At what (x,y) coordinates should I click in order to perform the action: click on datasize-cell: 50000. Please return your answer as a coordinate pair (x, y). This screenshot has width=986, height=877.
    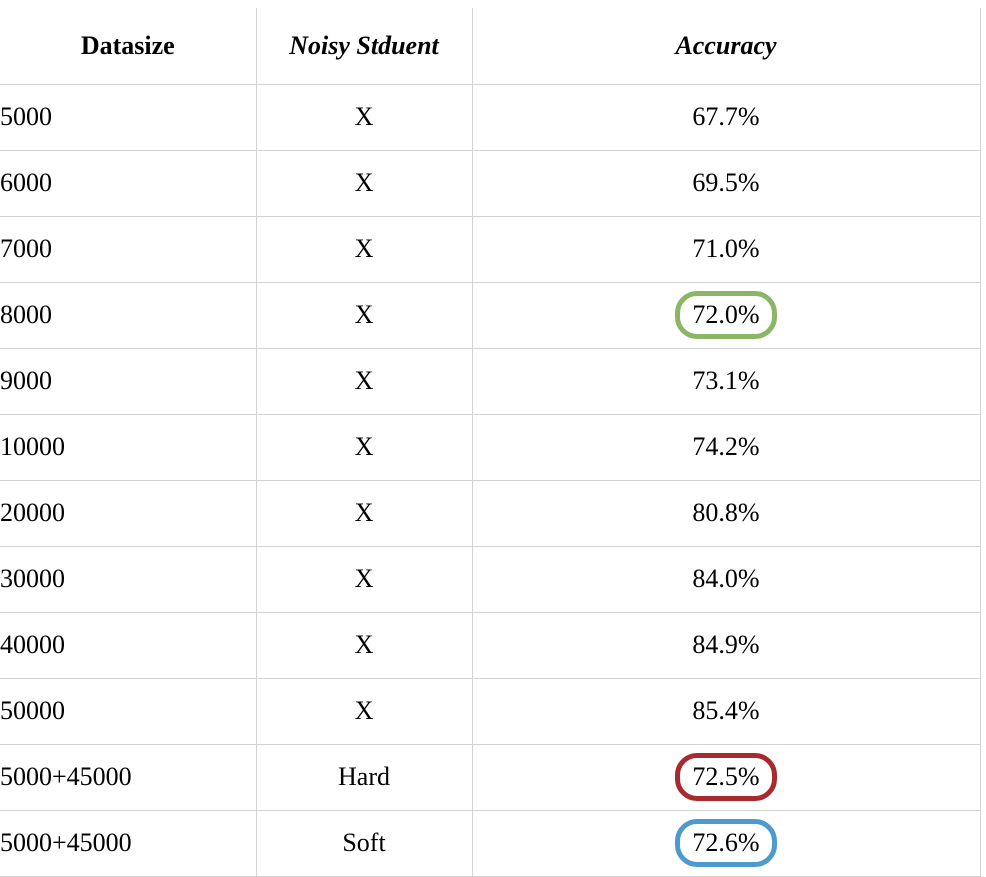
    Looking at the image, I should click on (128, 711).